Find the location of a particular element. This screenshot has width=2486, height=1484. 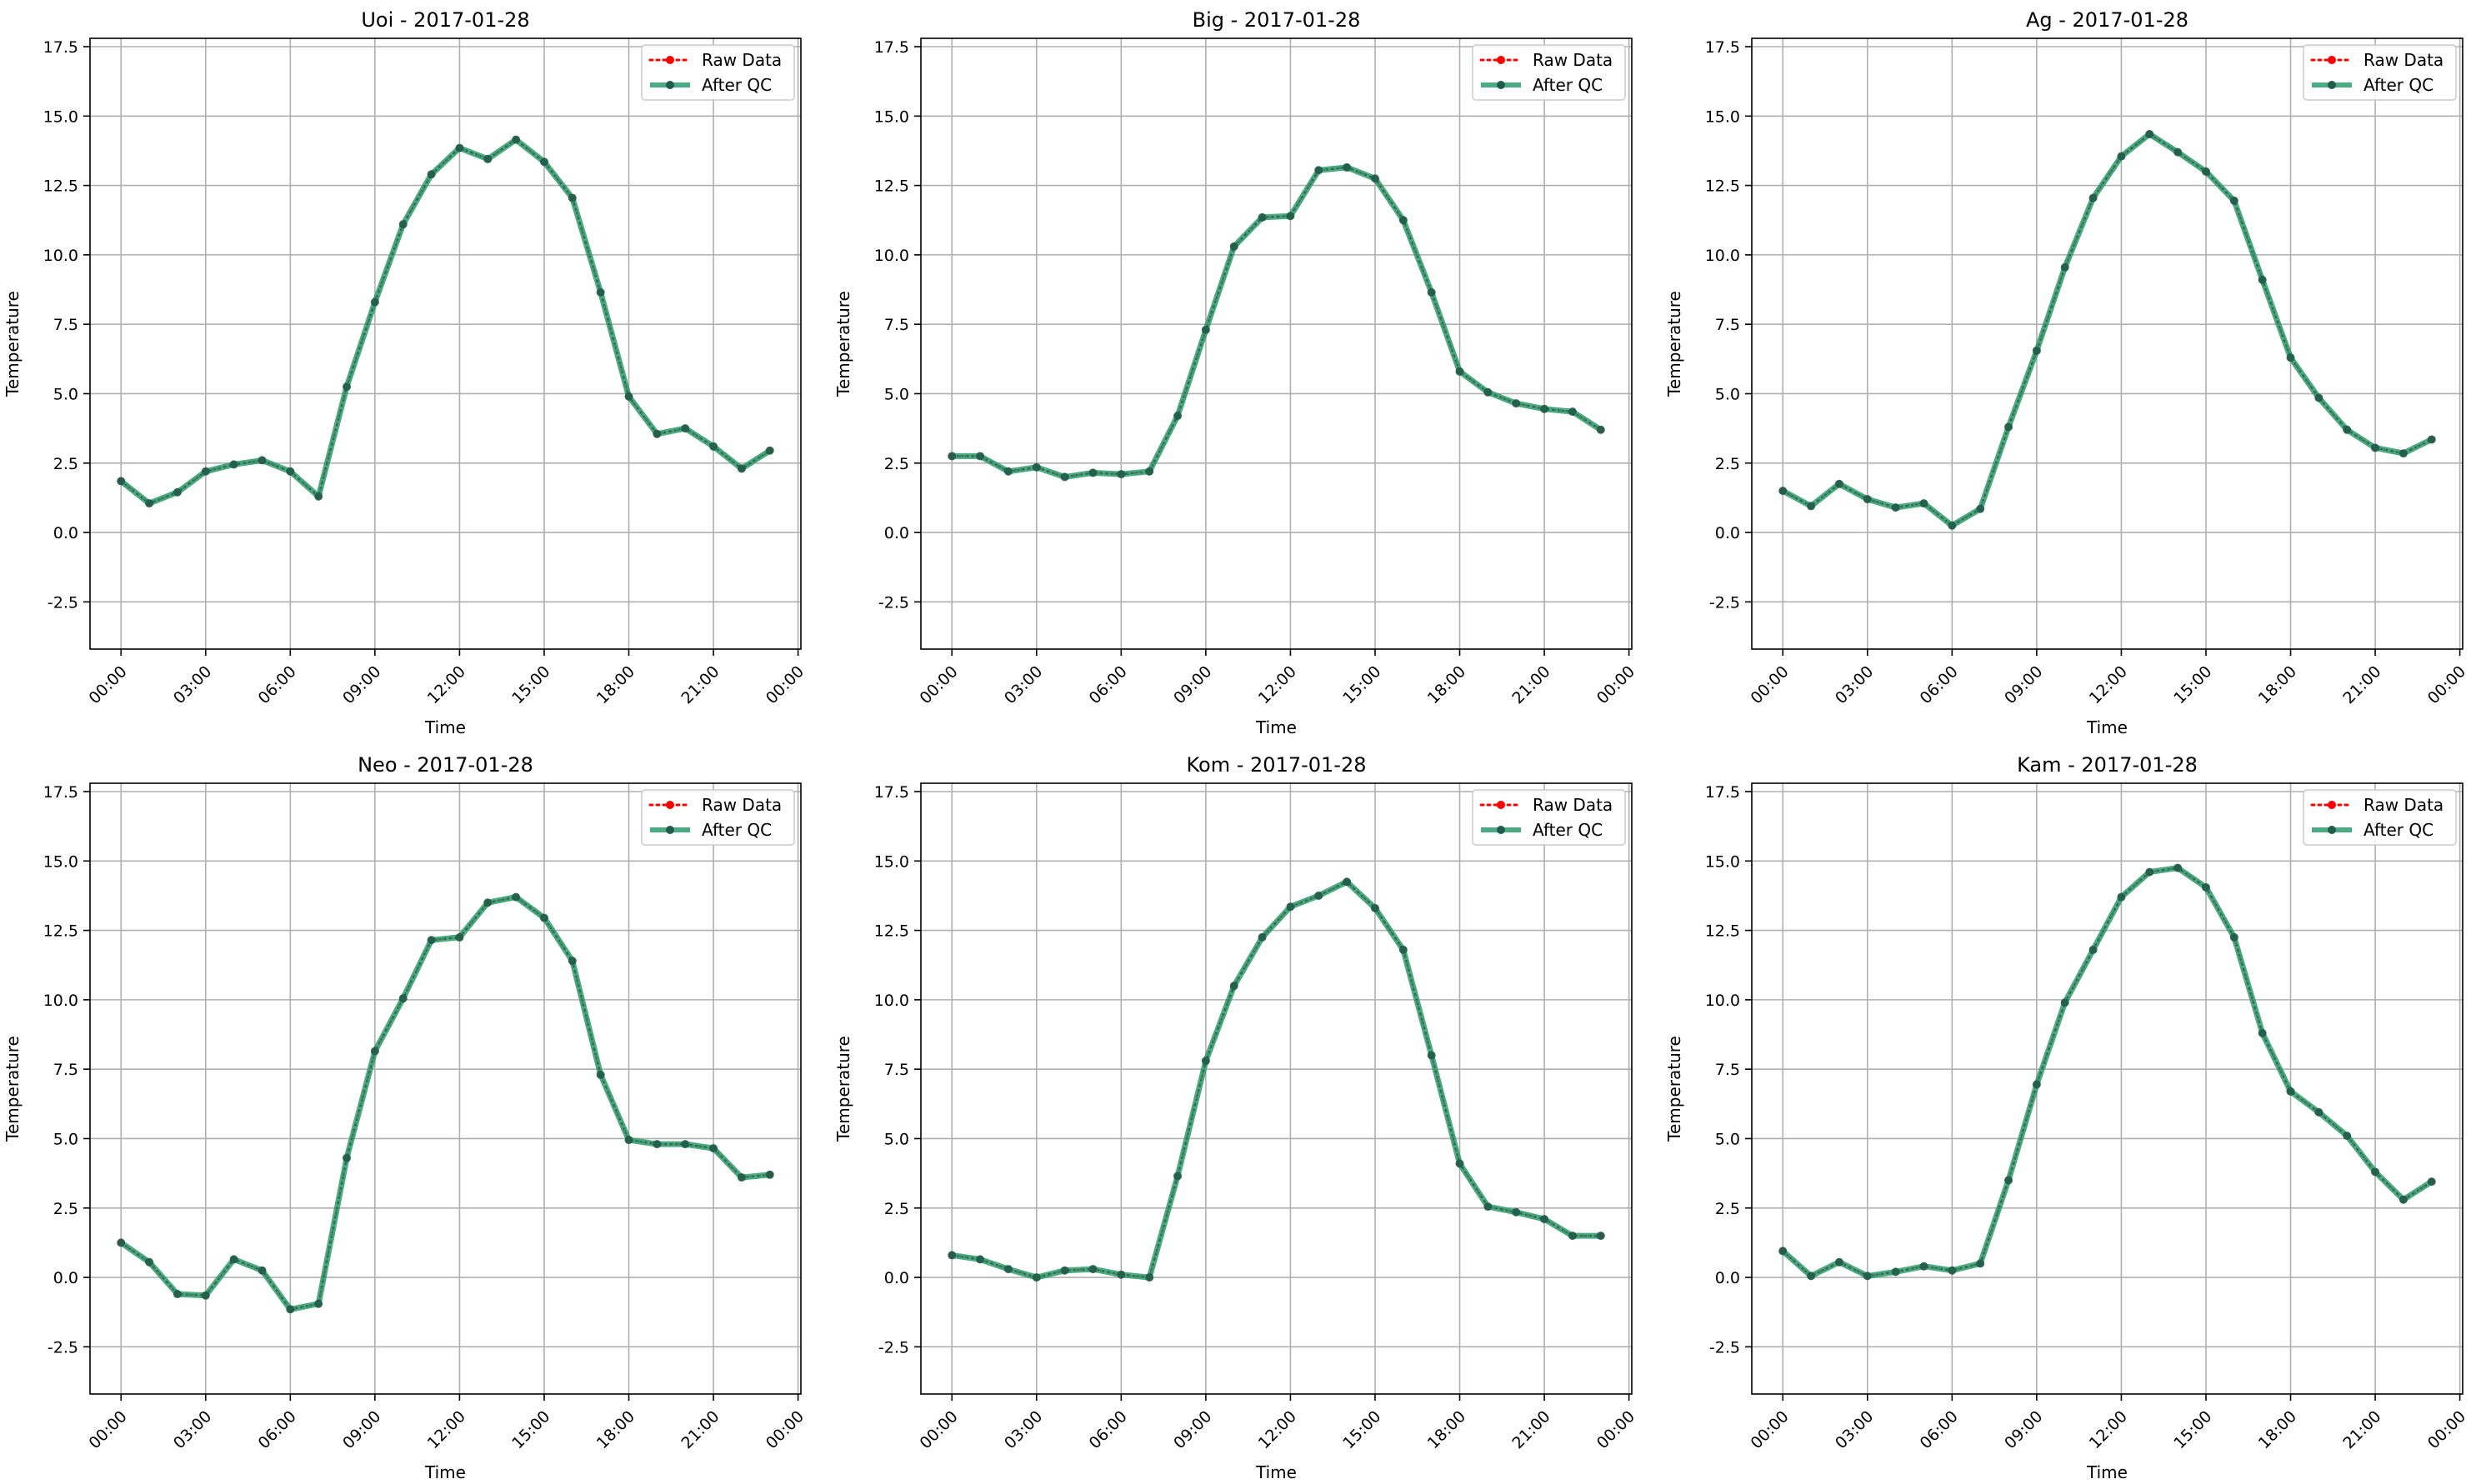

y-tick-label: 5.0 is located at coordinates (65, 1139).